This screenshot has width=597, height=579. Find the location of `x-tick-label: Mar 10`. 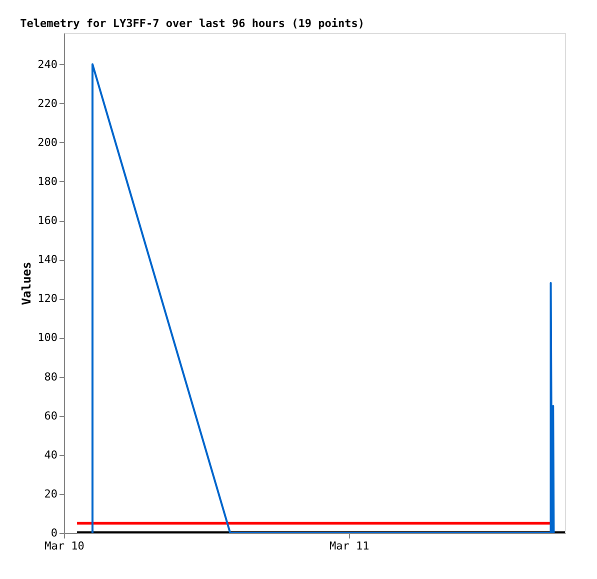

x-tick-label: Mar 10 is located at coordinates (64, 546).